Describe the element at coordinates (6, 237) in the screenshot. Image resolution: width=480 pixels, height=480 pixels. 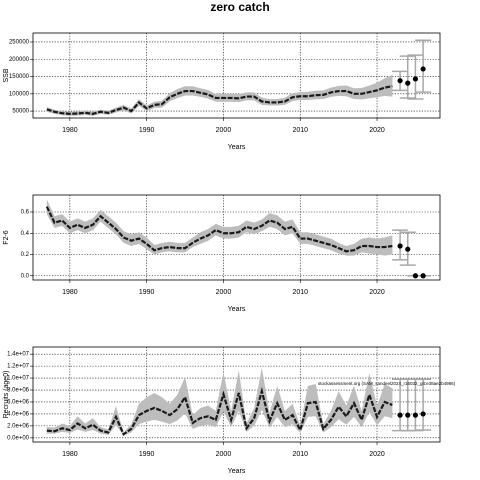
I see `y-axis-label: F2-6` at that location.